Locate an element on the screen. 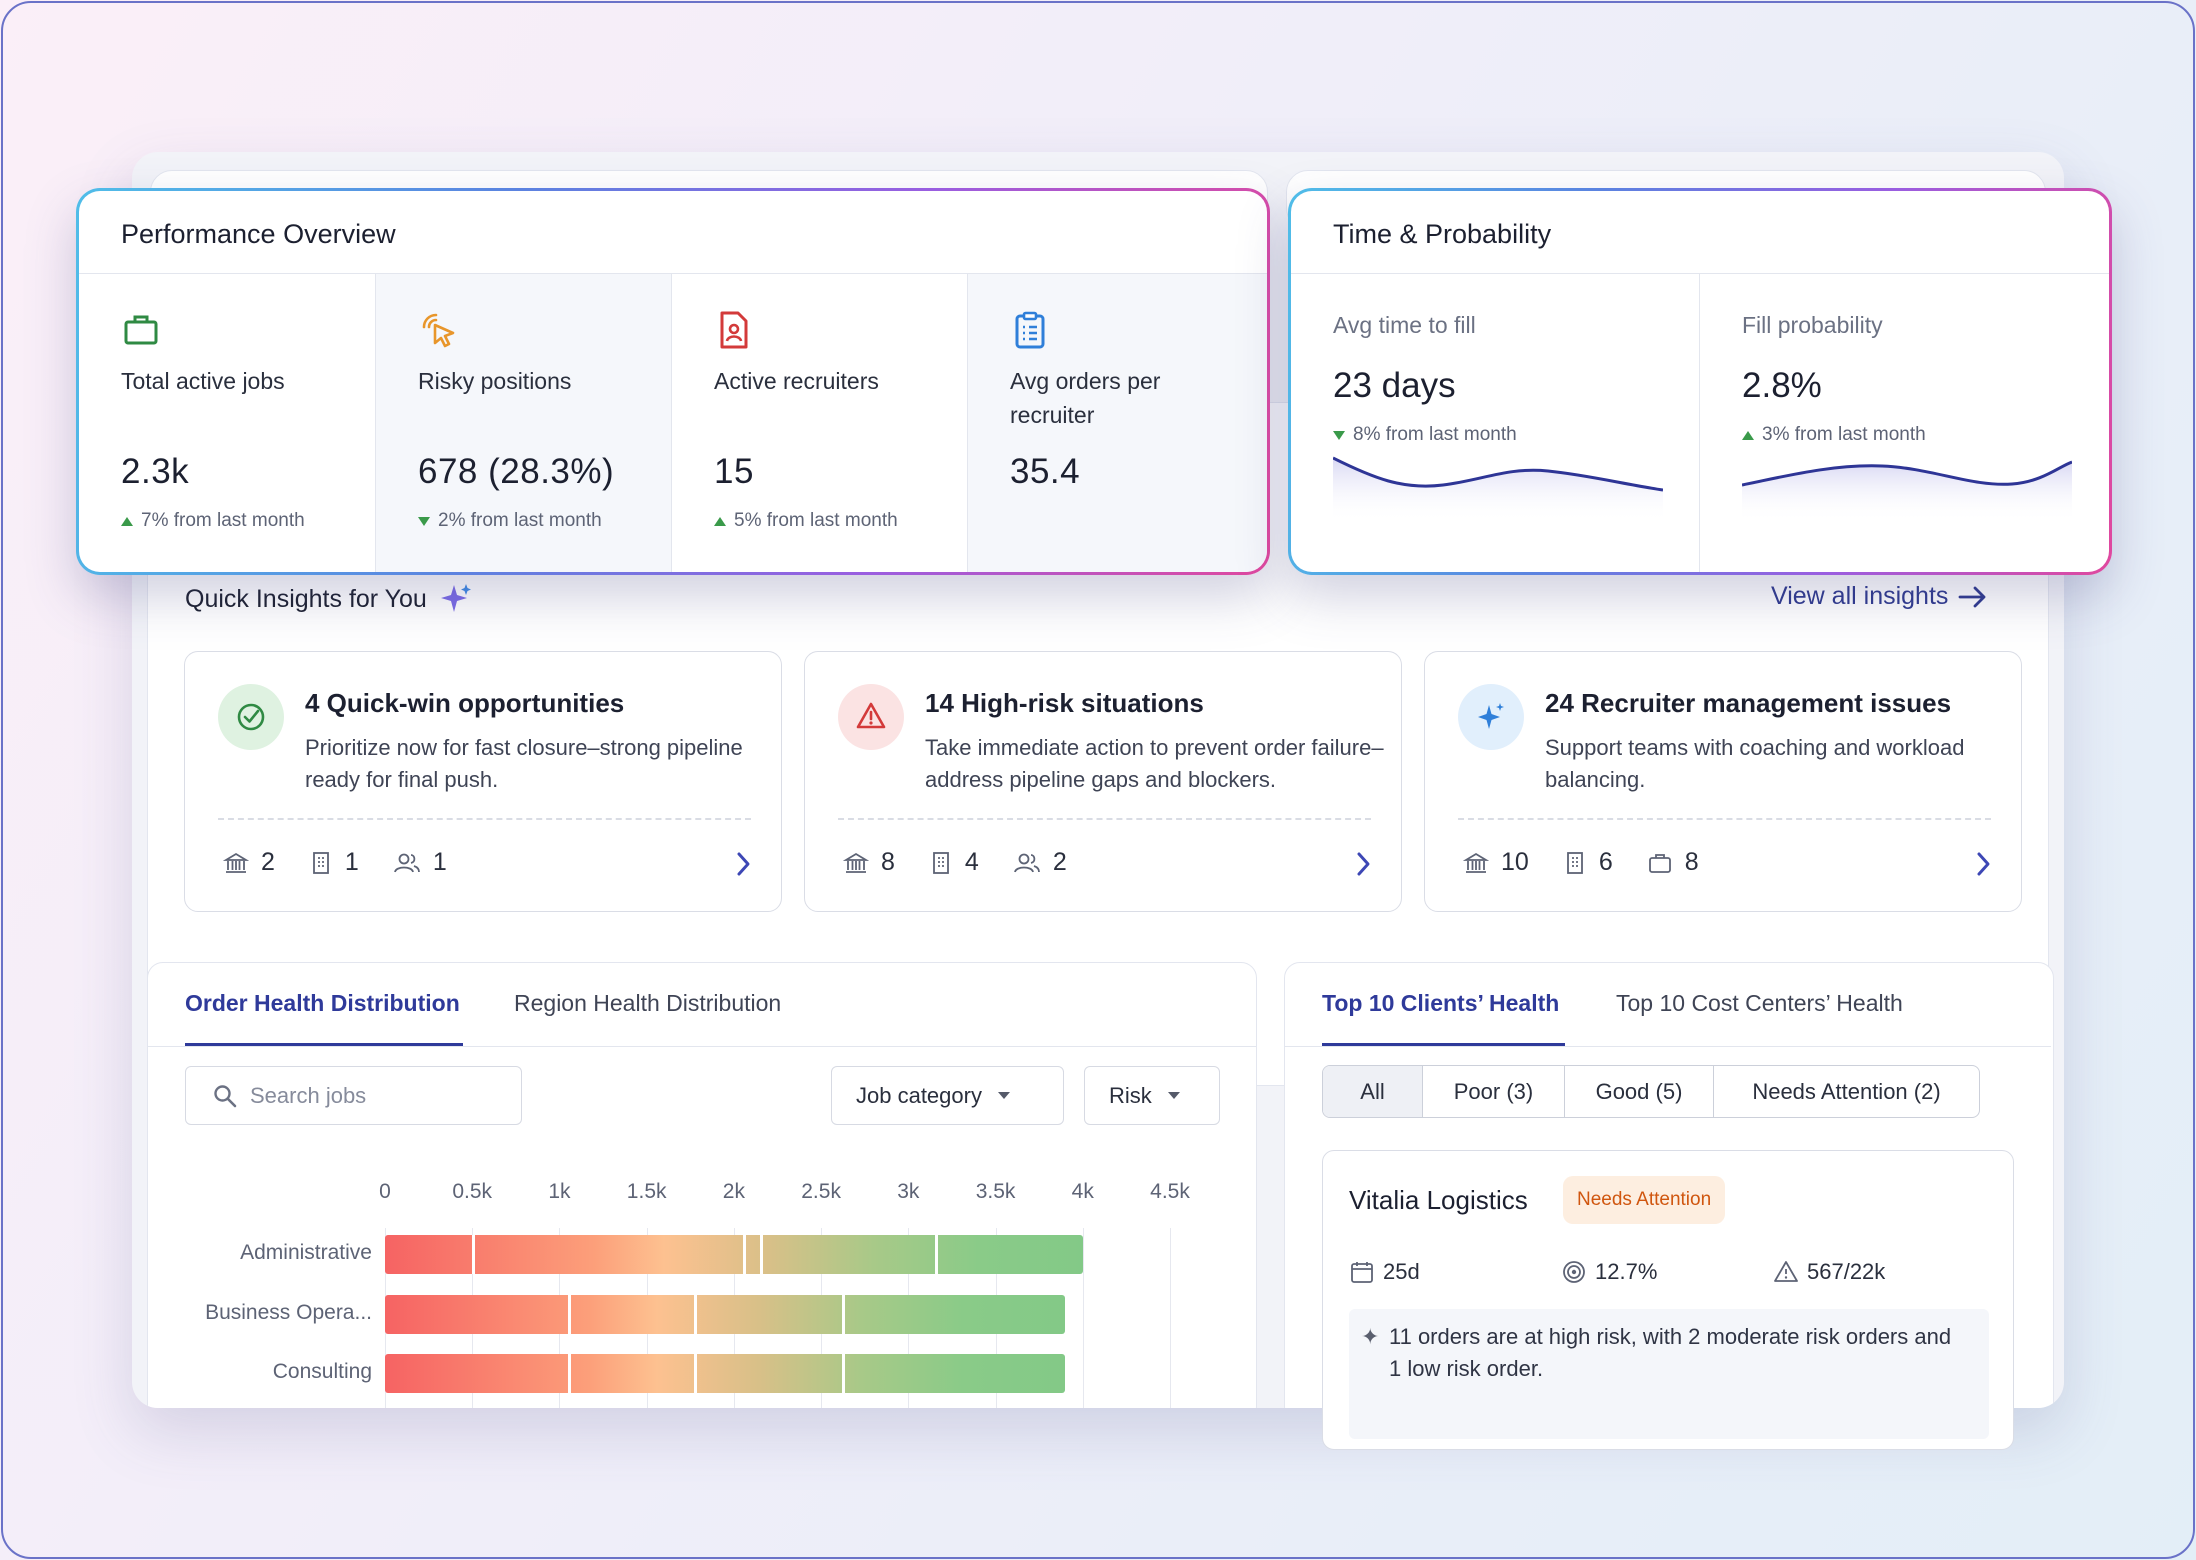 Image resolution: width=2196 pixels, height=1560 pixels. filter-poor: Poor (3) is located at coordinates (1494, 1091).